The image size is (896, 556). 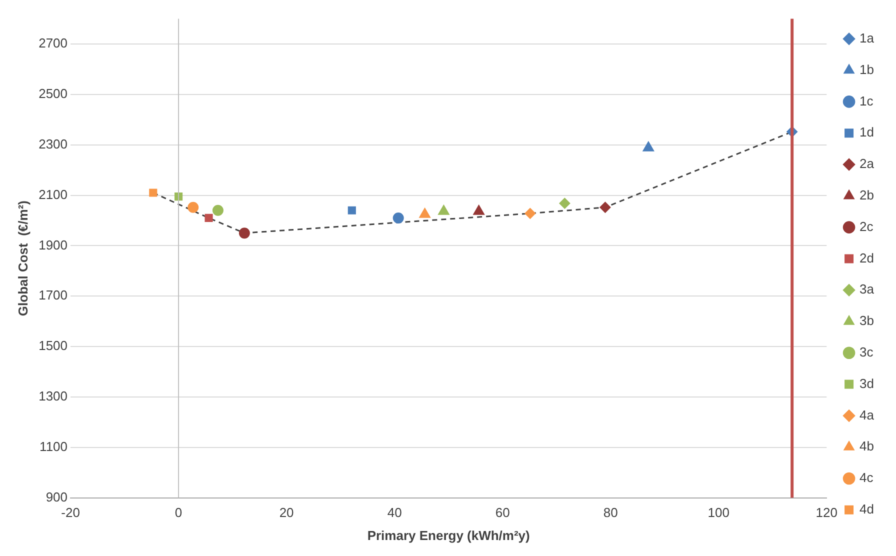 I want to click on y-tick-label: 2100, so click(x=53, y=194).